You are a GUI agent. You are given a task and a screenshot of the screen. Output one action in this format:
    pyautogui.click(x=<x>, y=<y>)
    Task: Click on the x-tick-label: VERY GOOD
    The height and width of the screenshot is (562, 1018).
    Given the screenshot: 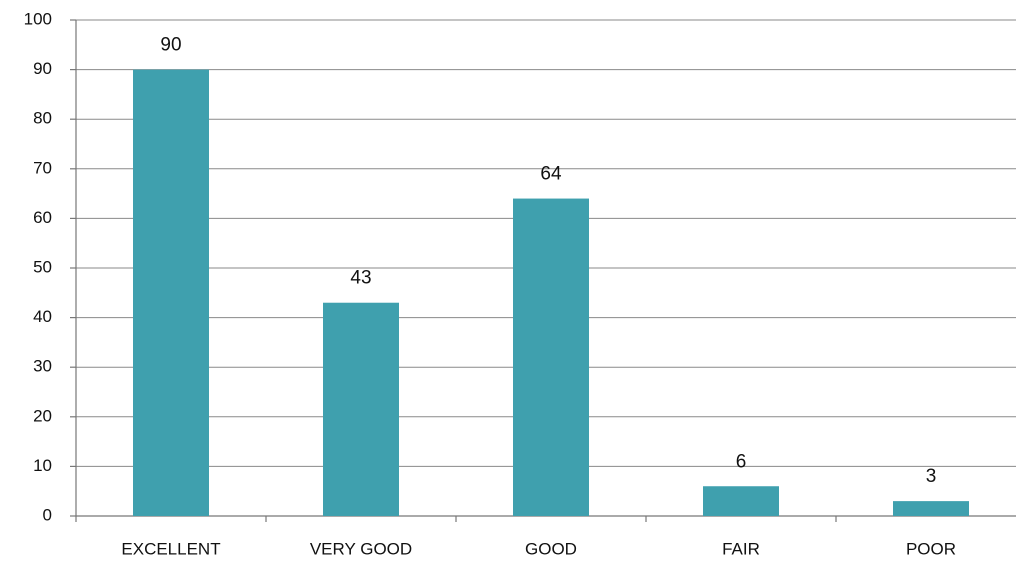 What is the action you would take?
    pyautogui.click(x=361, y=548)
    